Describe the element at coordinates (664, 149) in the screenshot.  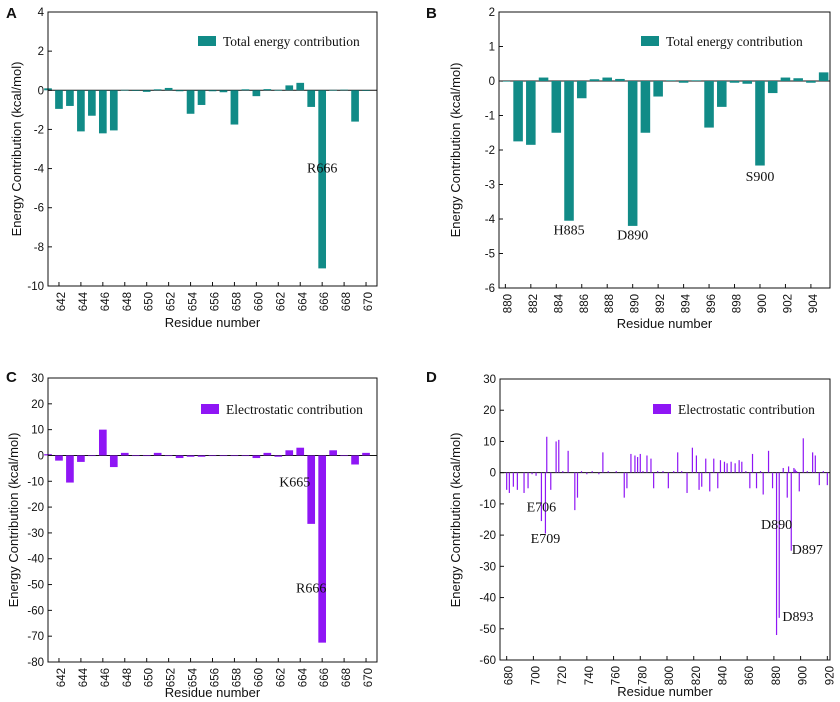
I see `panel-b-bars` at that location.